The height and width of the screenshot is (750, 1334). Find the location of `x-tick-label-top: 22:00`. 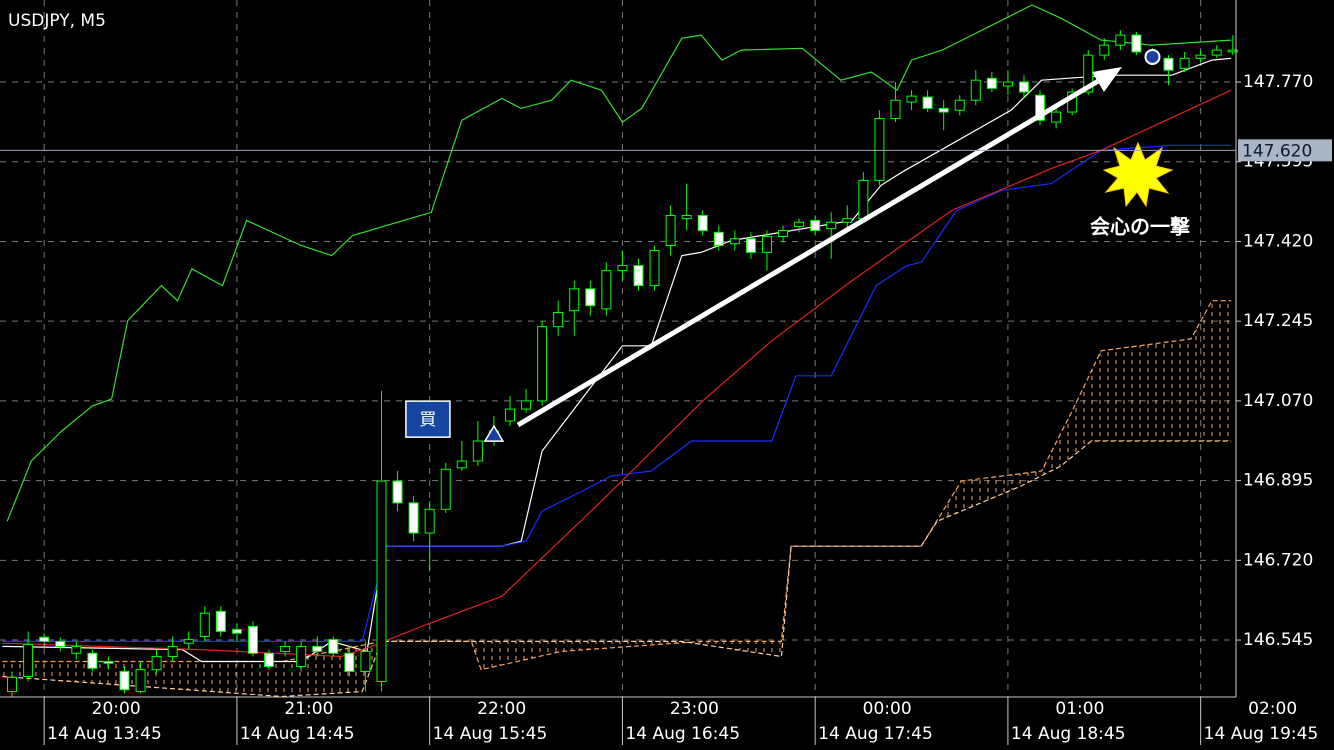

x-tick-label-top: 22:00 is located at coordinates (501, 709).